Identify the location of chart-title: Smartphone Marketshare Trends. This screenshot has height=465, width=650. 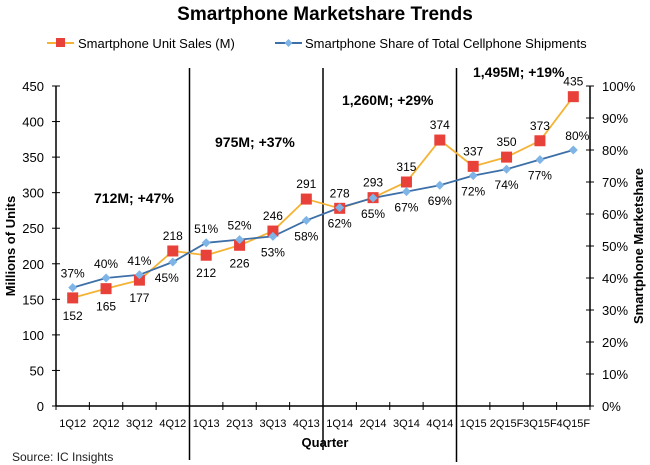
(325, 14).